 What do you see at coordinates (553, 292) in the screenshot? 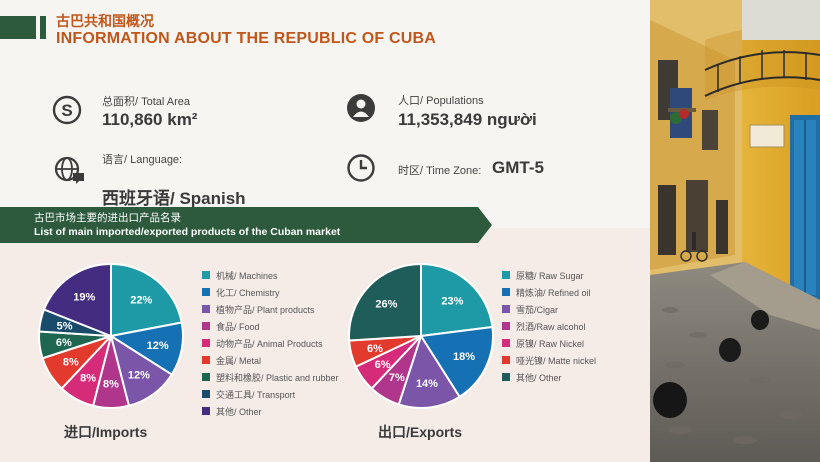
I see `exports-legend-label: 精炼油/ Refined oil` at bounding box center [553, 292].